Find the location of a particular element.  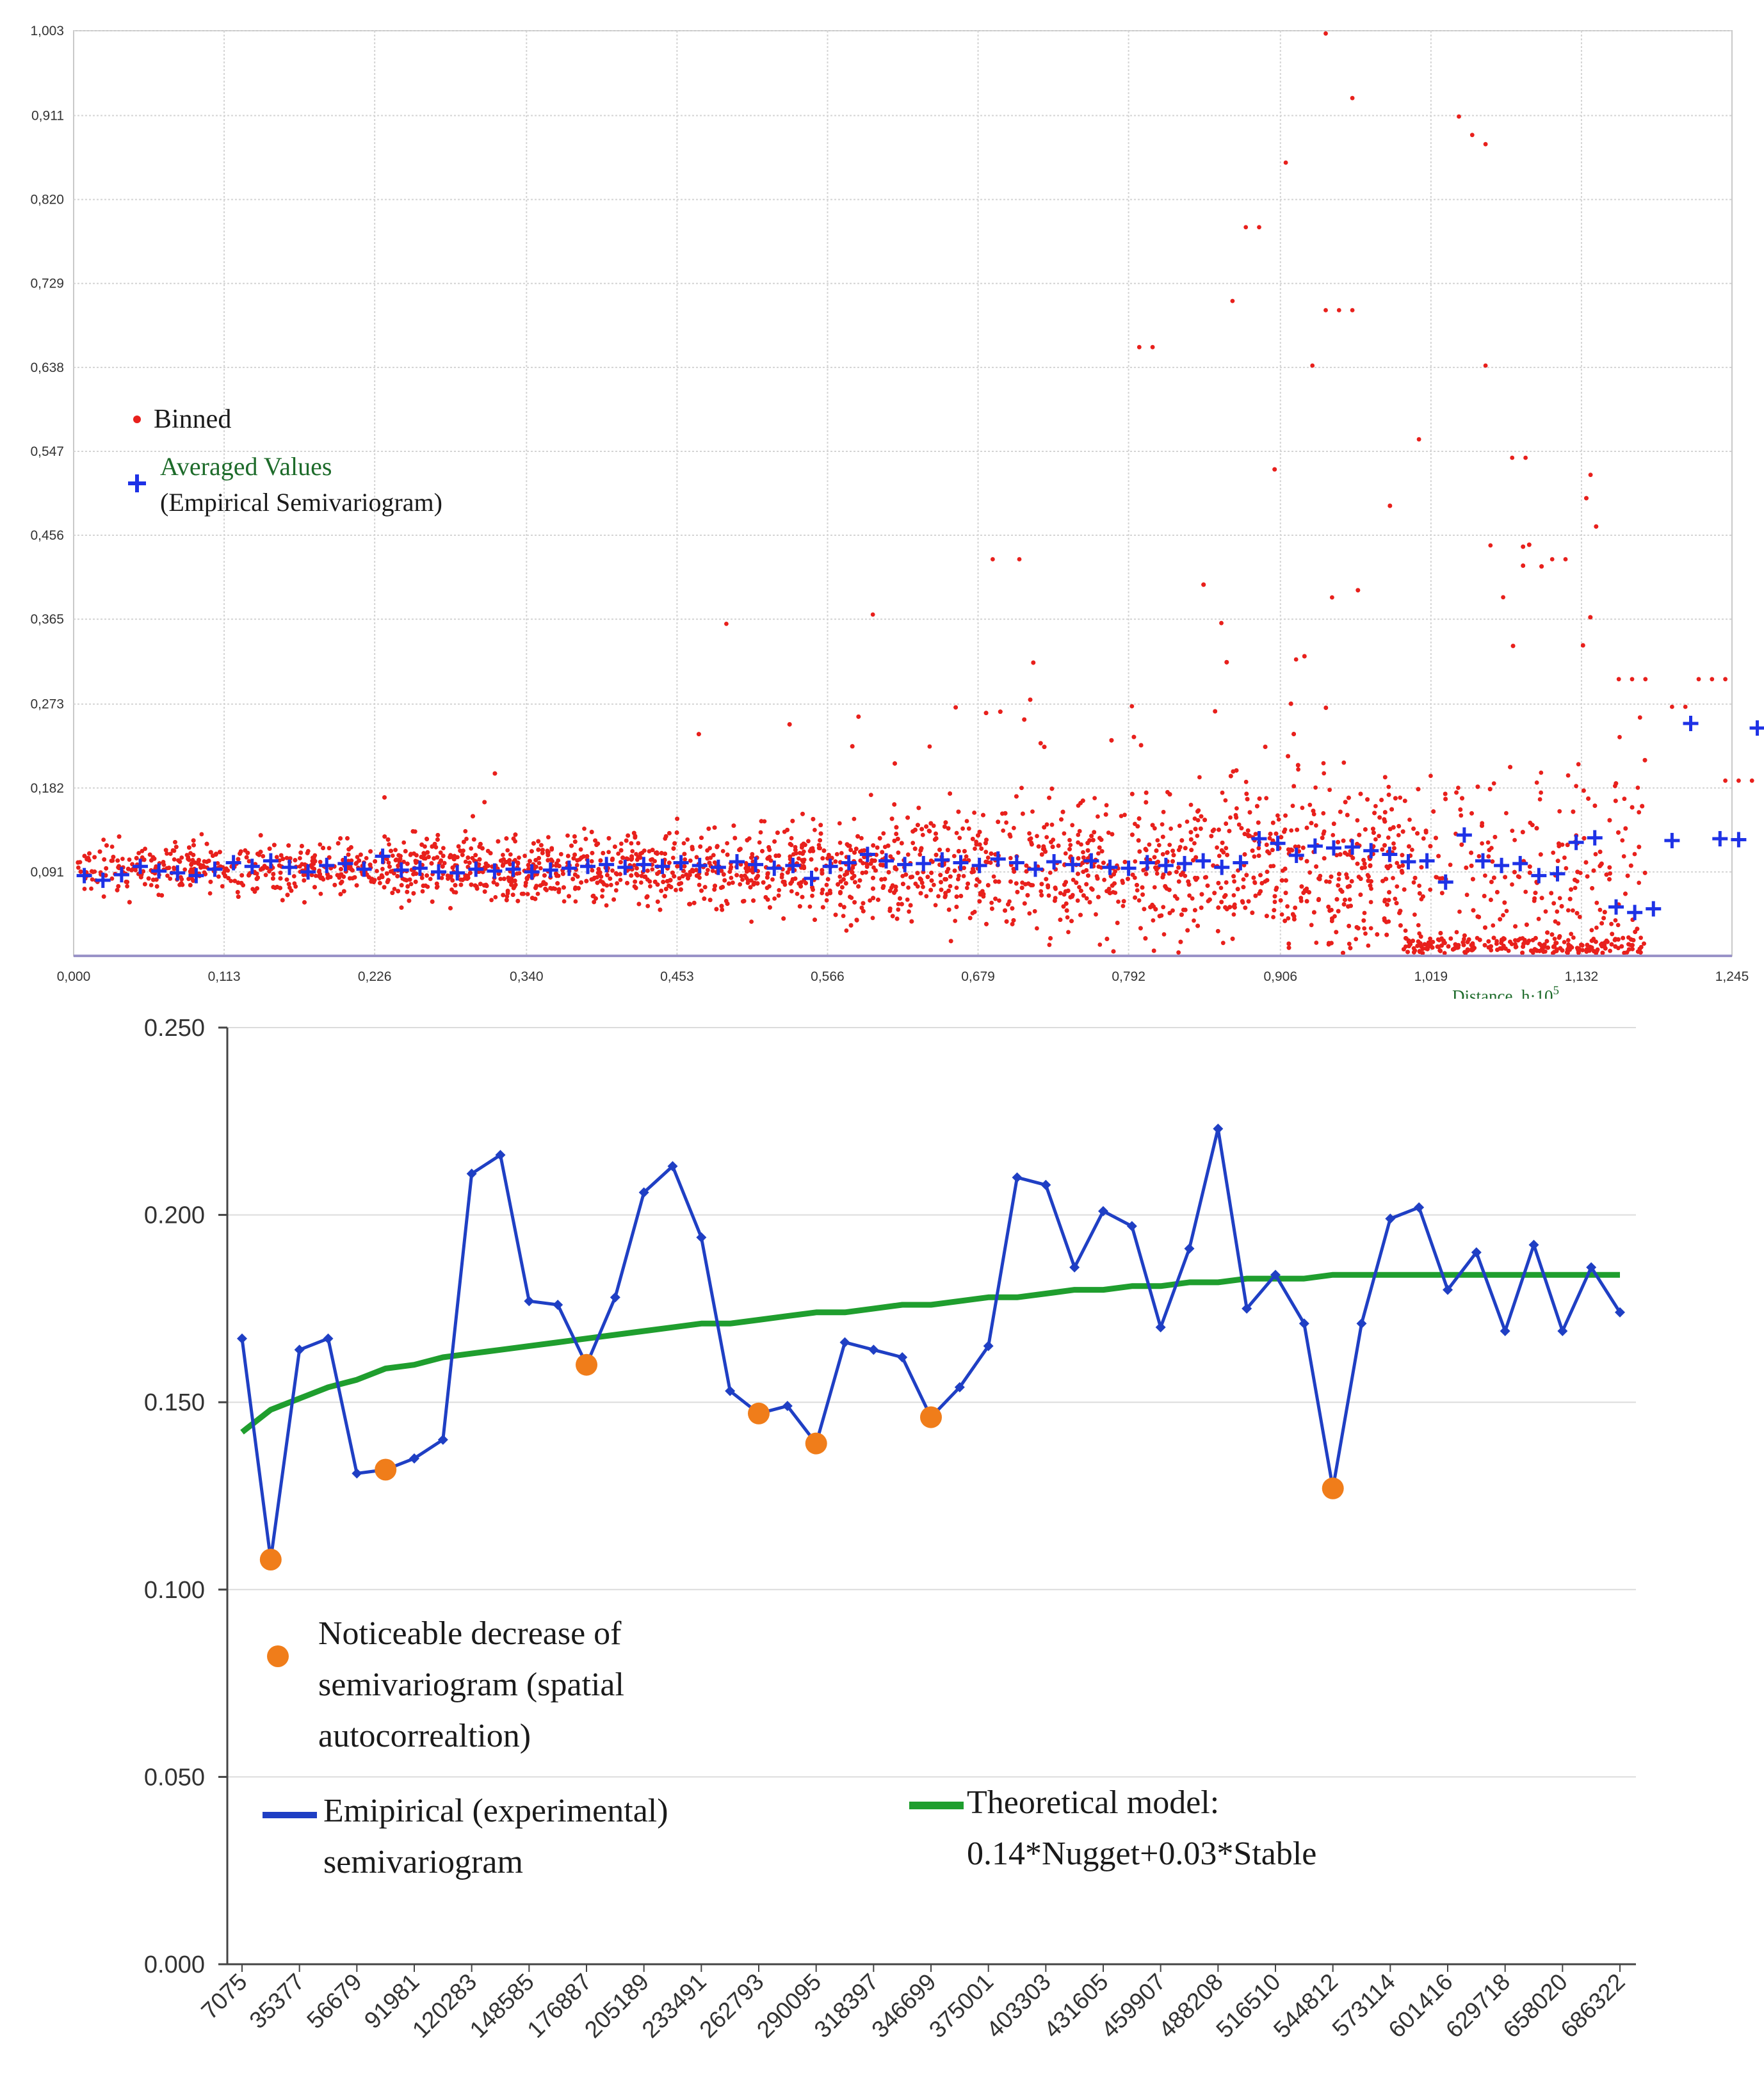

y-tick-label: 1,003 is located at coordinates (47, 31).